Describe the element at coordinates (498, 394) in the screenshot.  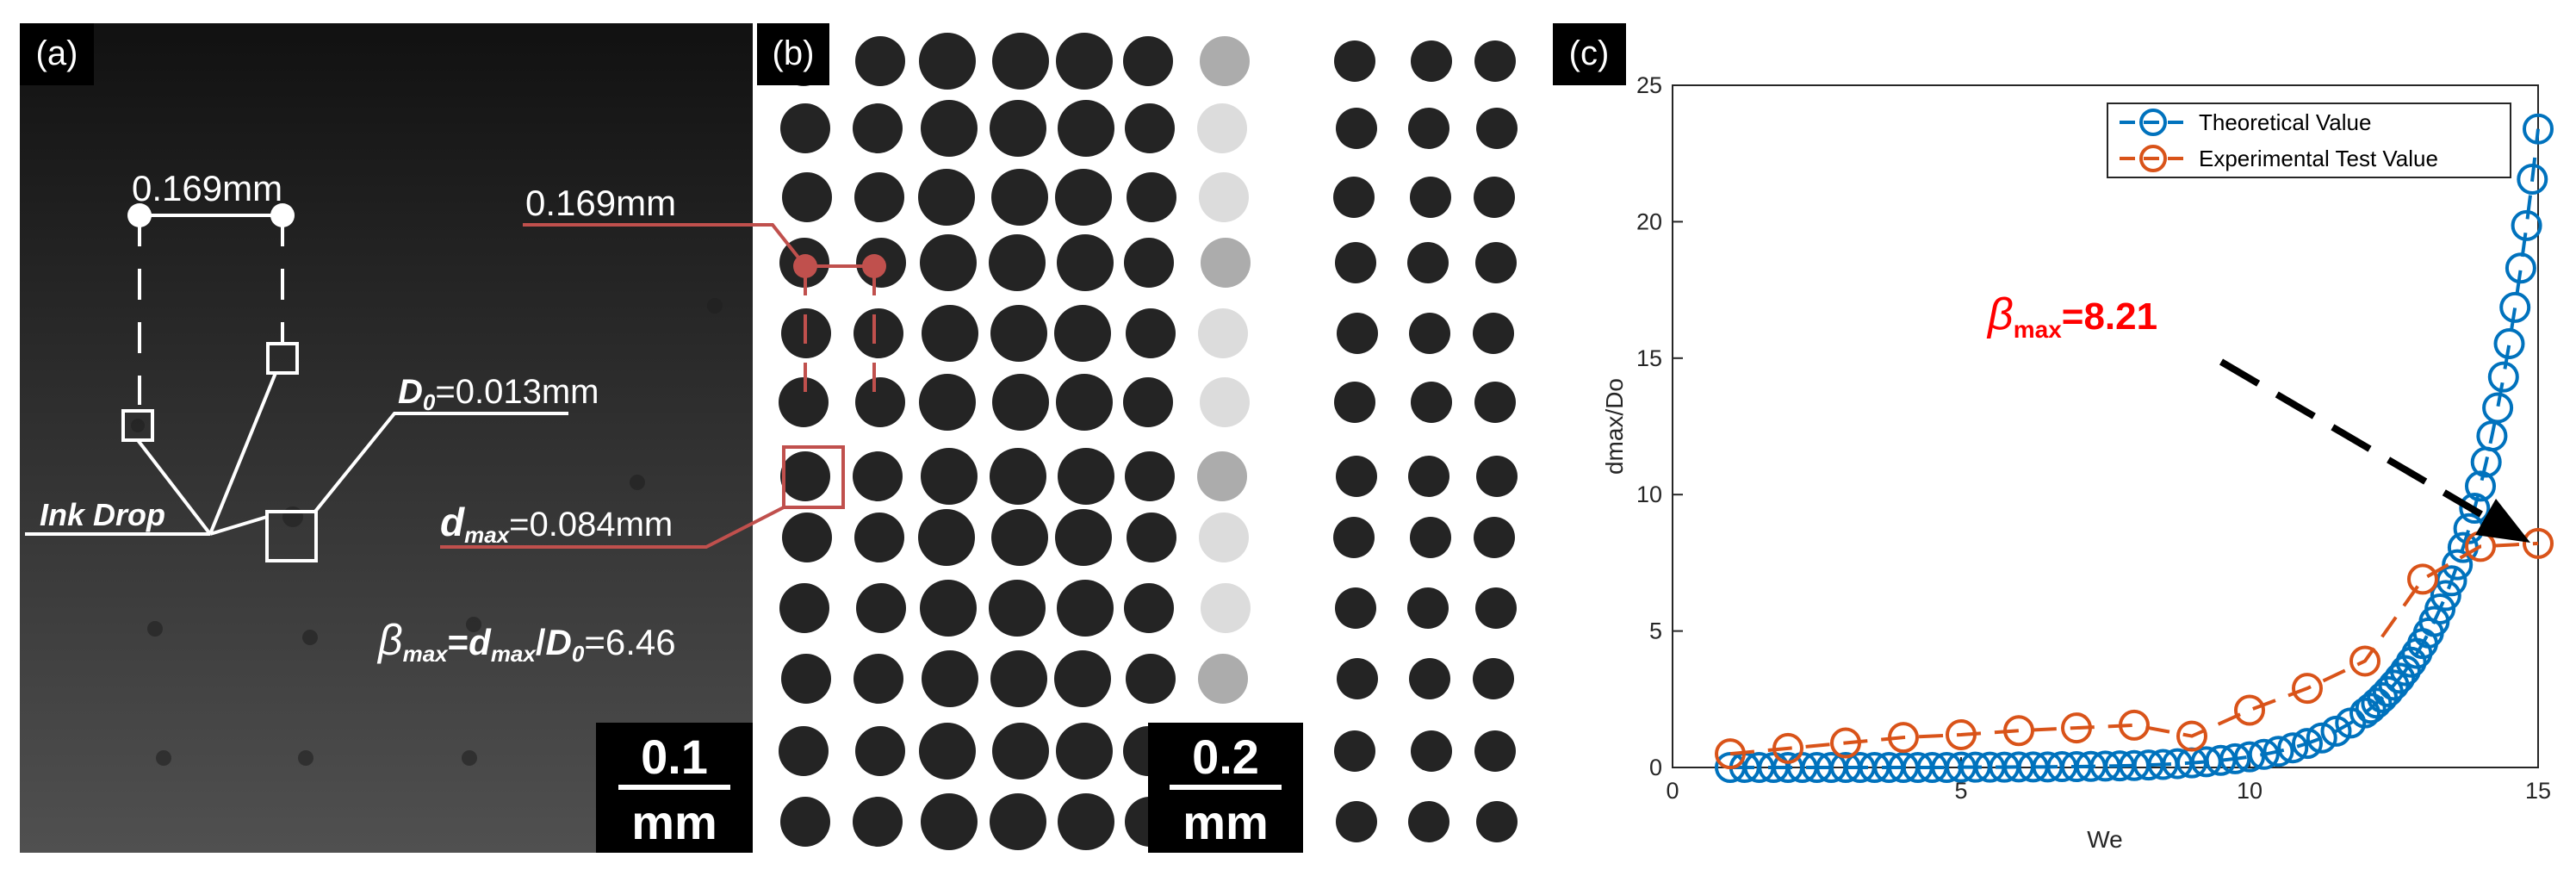
I see `d0-label: D0=0.013mm` at that location.